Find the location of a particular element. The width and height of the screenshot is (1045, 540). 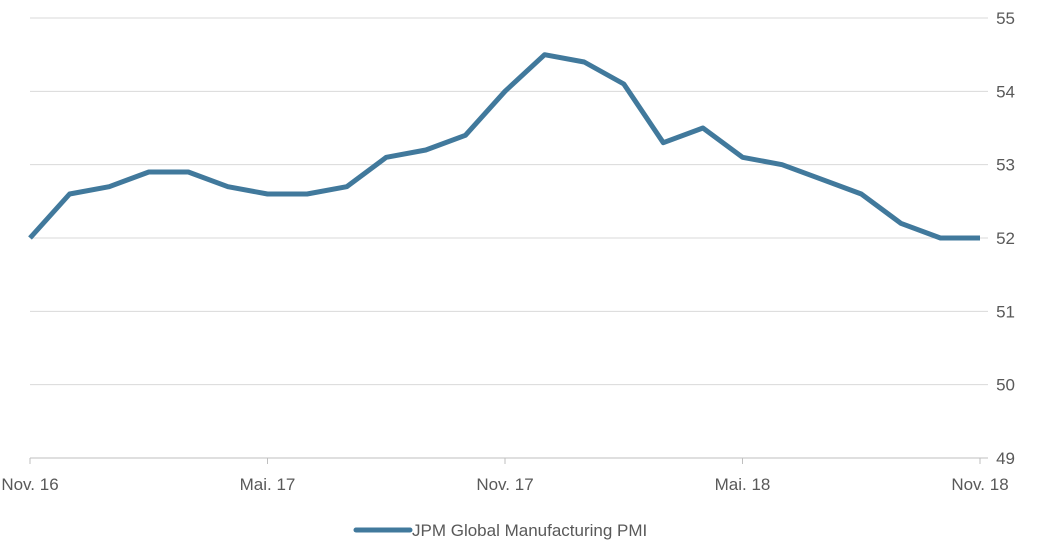

y-axis-ticks: 49 50 51 52 53 54 55 is located at coordinates (1005, 238).